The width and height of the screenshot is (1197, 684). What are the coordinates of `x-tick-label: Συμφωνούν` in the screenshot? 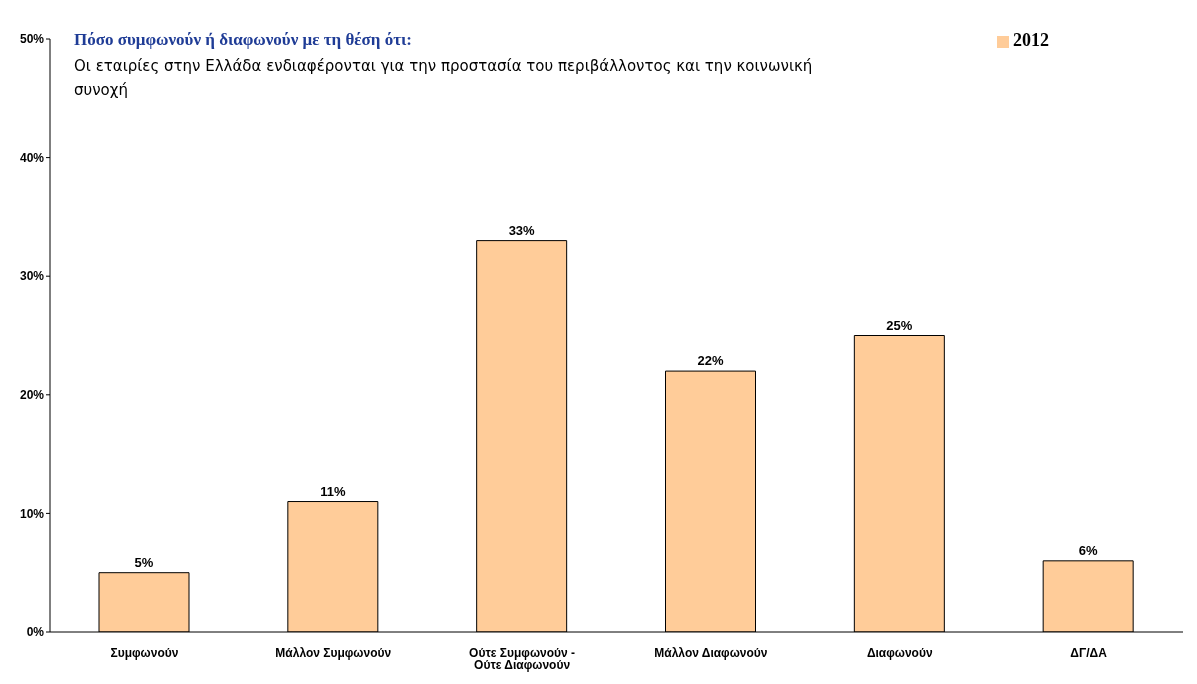 It's located at (144, 652).